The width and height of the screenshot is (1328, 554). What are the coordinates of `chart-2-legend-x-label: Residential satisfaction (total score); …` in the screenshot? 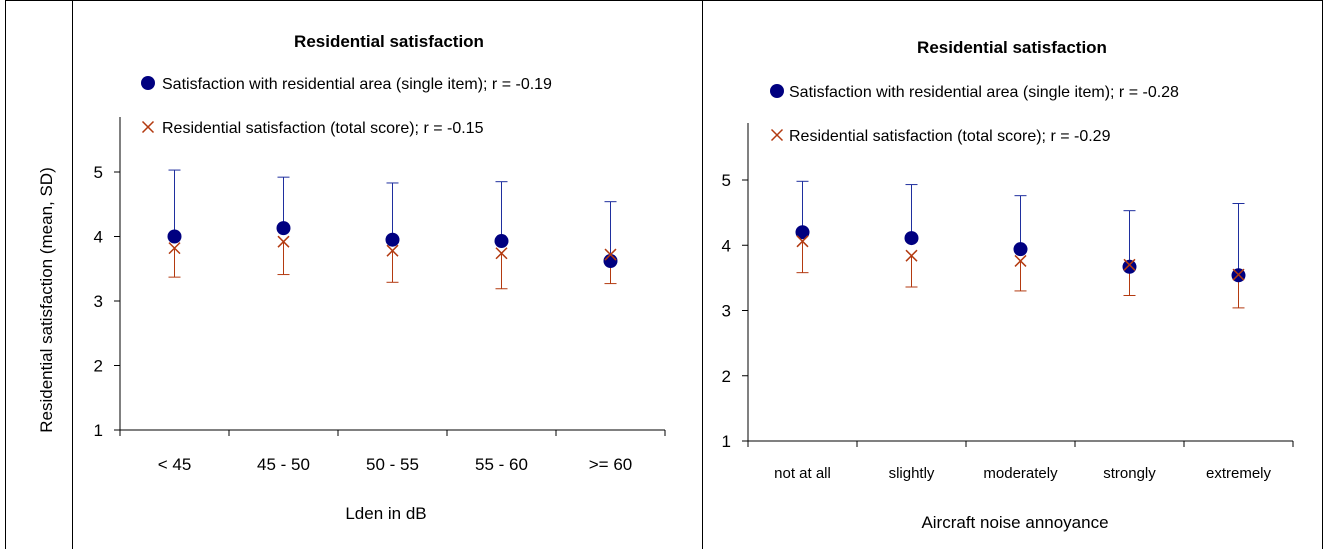 It's located at (950, 136).